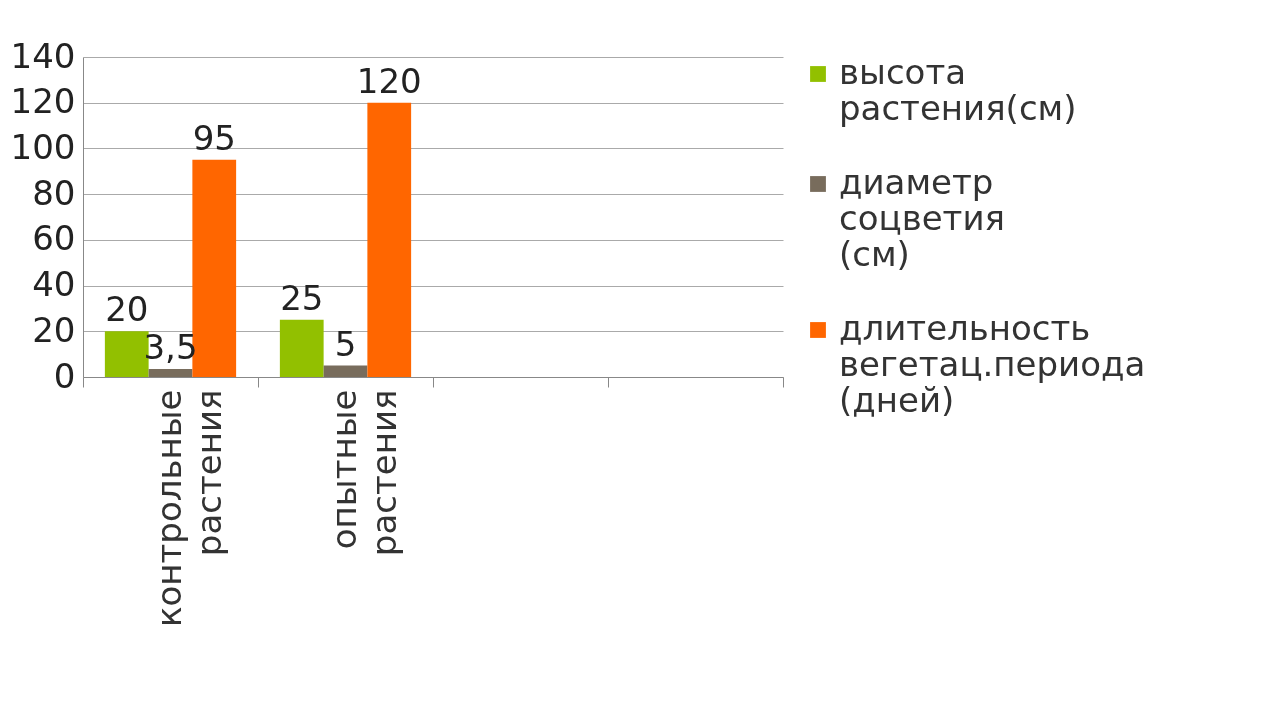  I want to click on legend-label: длительность вегетац.периода (дней), so click(992, 364).